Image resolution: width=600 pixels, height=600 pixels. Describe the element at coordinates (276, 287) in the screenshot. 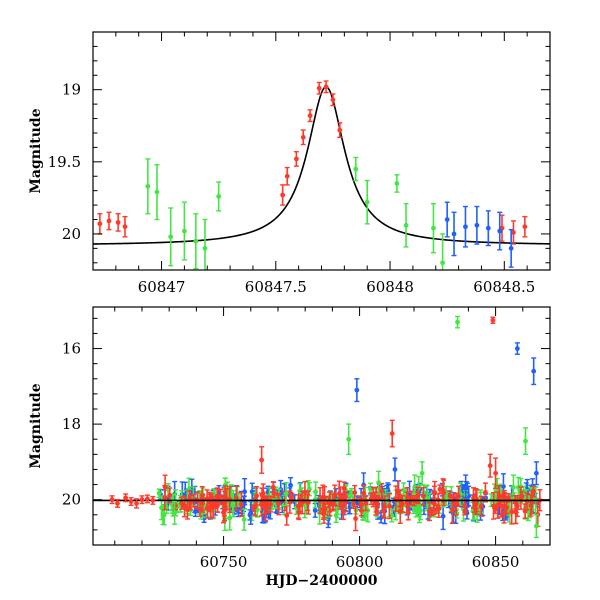

I see `x-tick-label: 60847.5` at that location.